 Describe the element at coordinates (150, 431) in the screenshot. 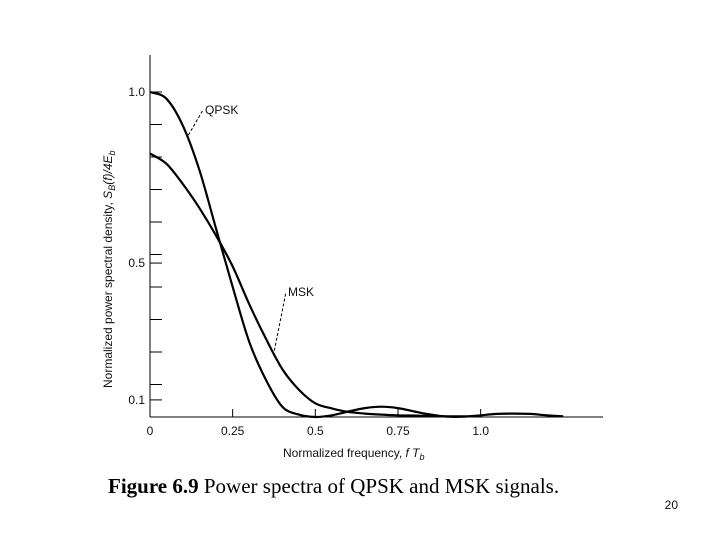

I see `x-tick-label: 0` at that location.